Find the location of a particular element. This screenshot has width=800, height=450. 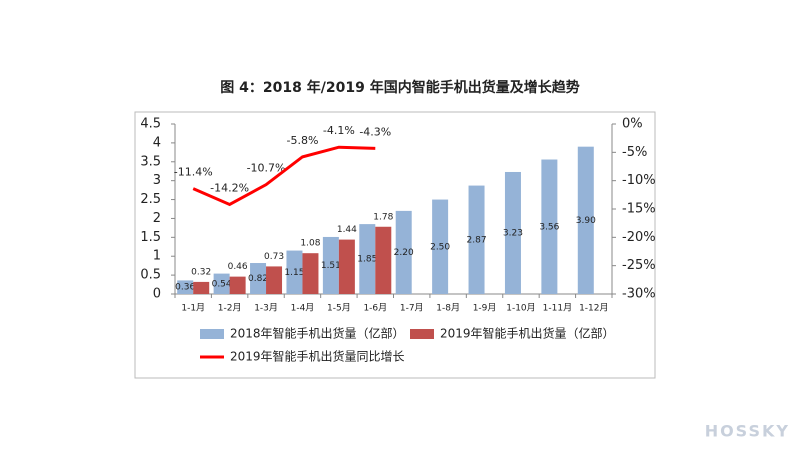

value-label: 1.15 is located at coordinates (294, 273).